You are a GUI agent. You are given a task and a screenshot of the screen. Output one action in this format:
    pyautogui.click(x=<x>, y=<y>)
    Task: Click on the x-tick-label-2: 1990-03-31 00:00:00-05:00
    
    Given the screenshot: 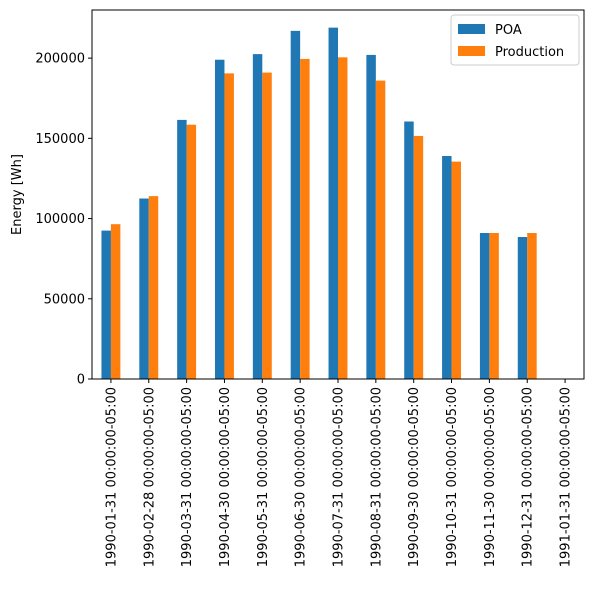 What is the action you would take?
    pyautogui.click(x=187, y=477)
    